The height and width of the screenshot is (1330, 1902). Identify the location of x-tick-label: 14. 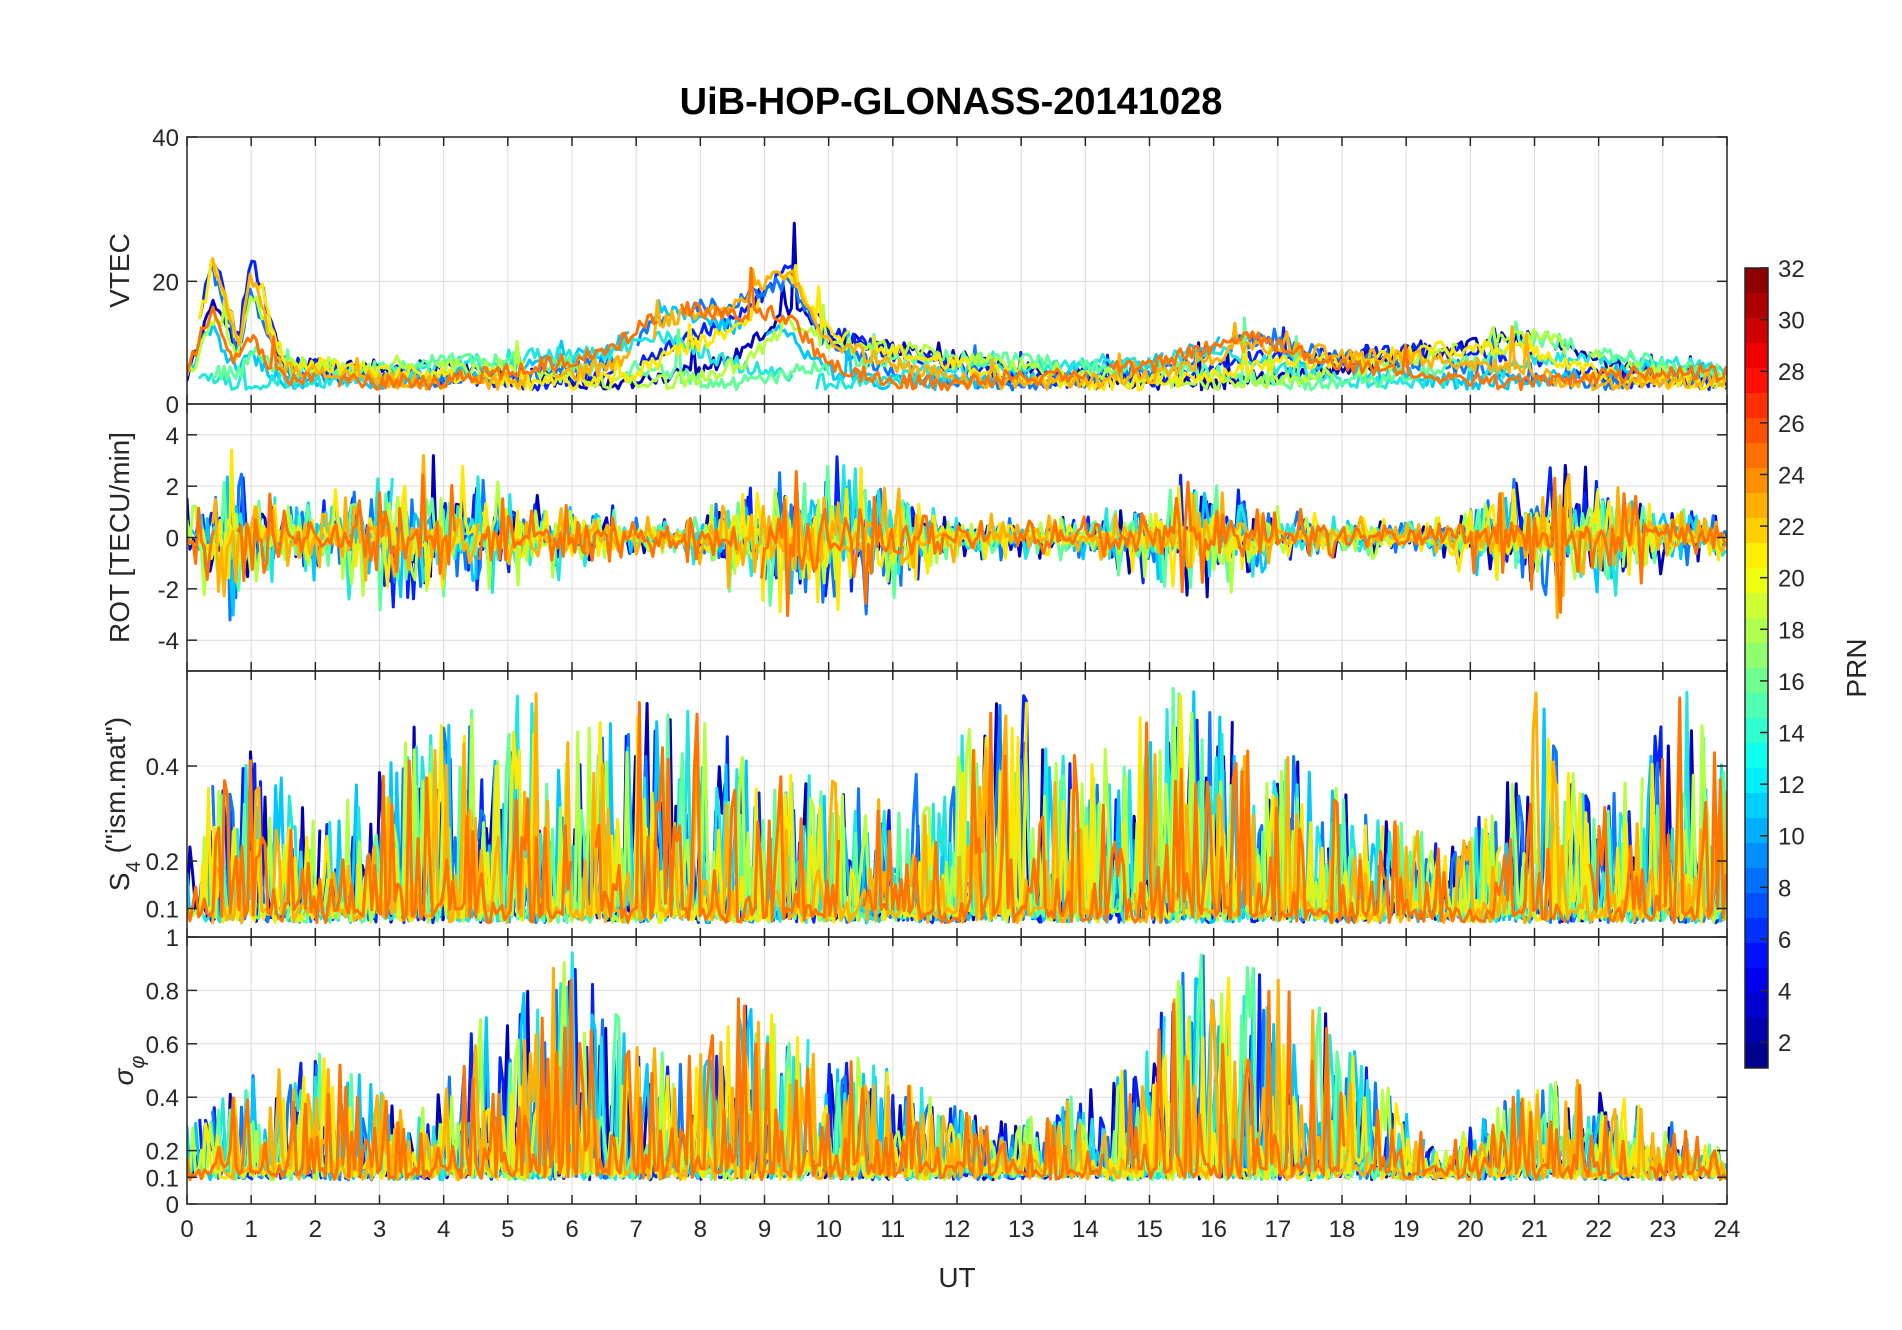
(1085, 1229).